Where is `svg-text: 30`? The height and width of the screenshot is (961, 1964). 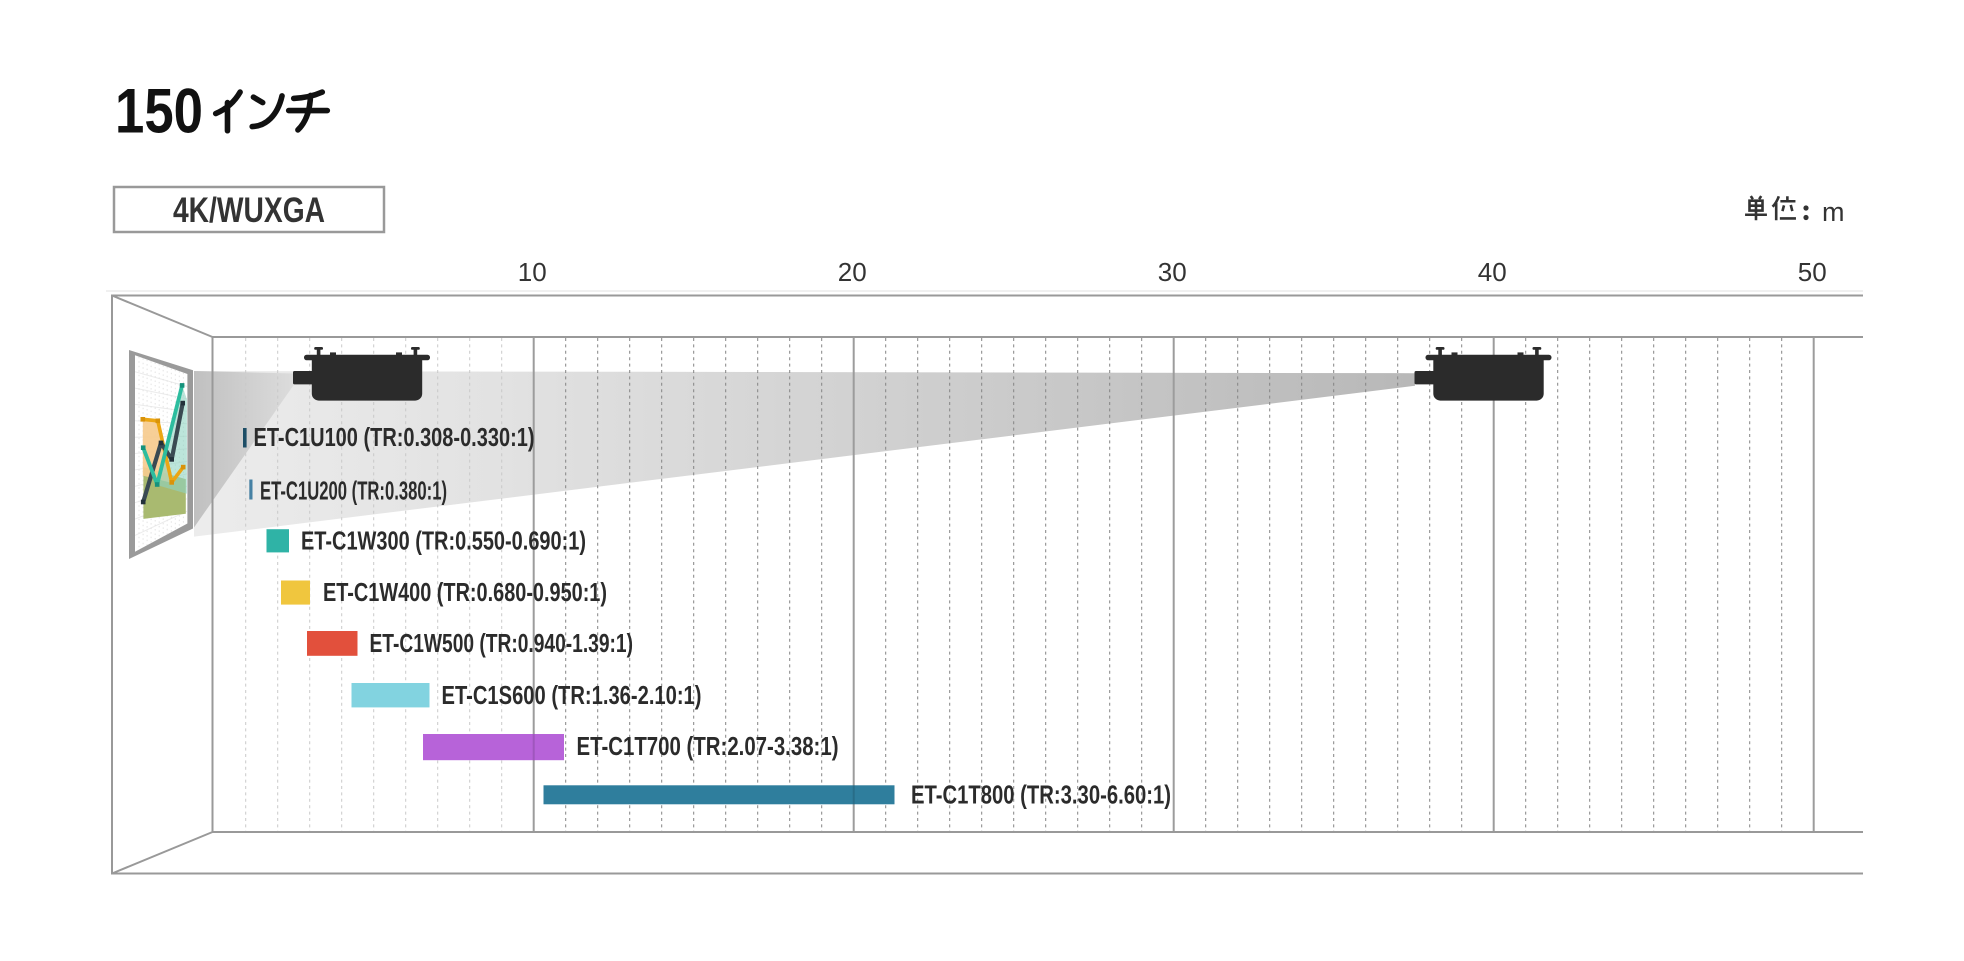 svg-text: 30 is located at coordinates (1172, 272).